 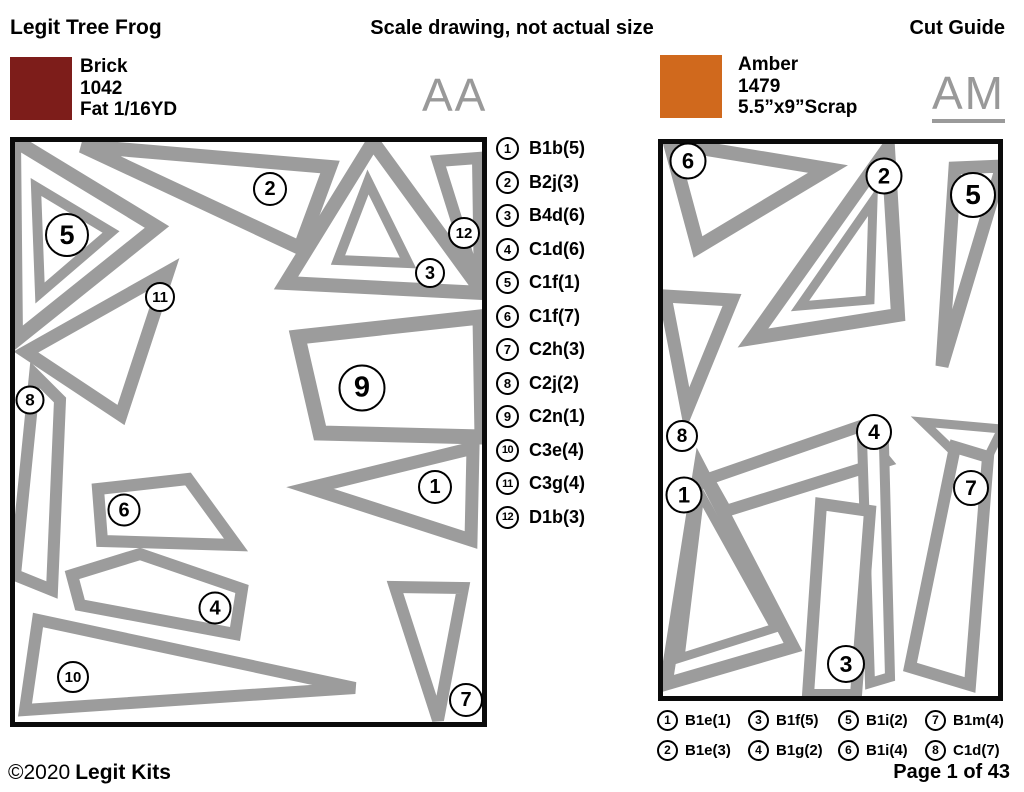 I want to click on legend-piece-label: B1i(4), so click(x=887, y=750).